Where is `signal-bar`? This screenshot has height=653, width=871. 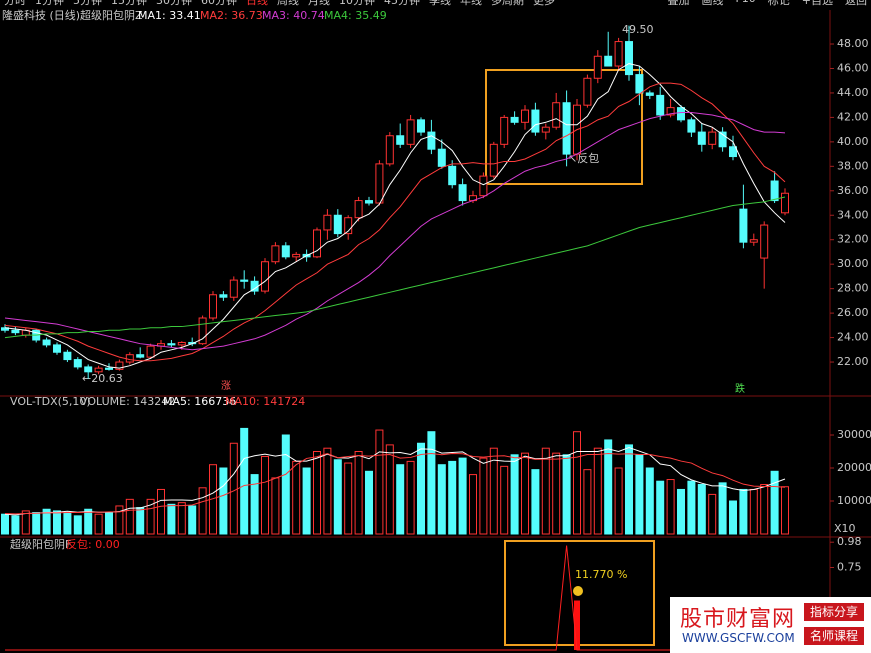 signal-bar is located at coordinates (577, 625).